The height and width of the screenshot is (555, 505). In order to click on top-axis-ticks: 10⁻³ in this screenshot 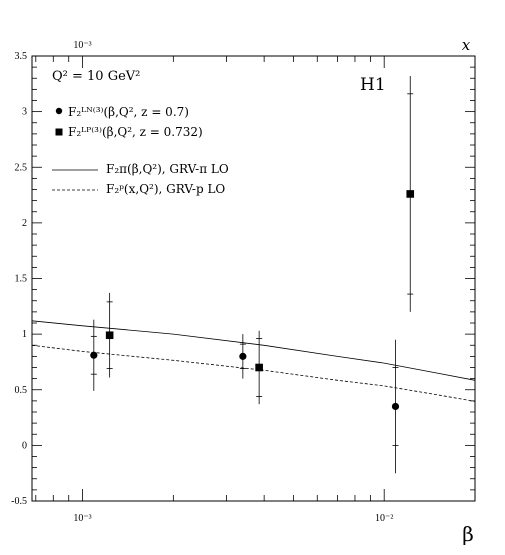, I will do `click(255, 54)`.